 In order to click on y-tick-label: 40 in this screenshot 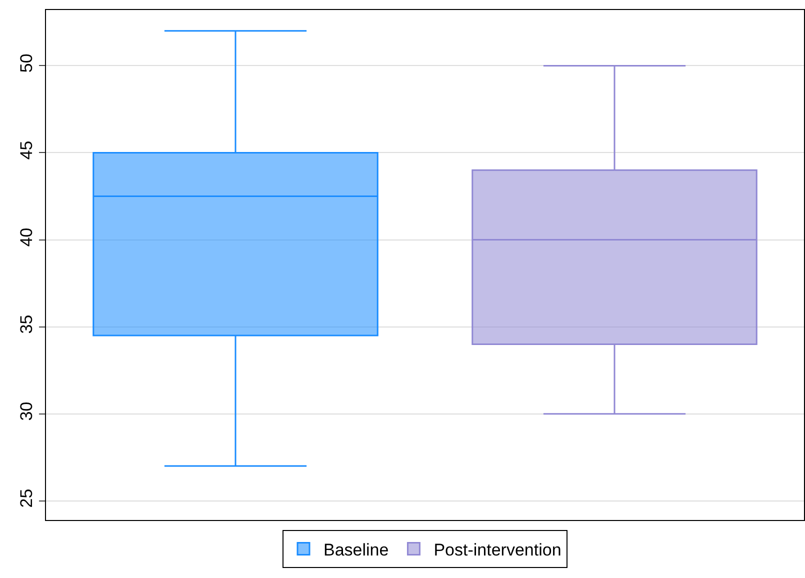, I will do `click(26, 237)`.